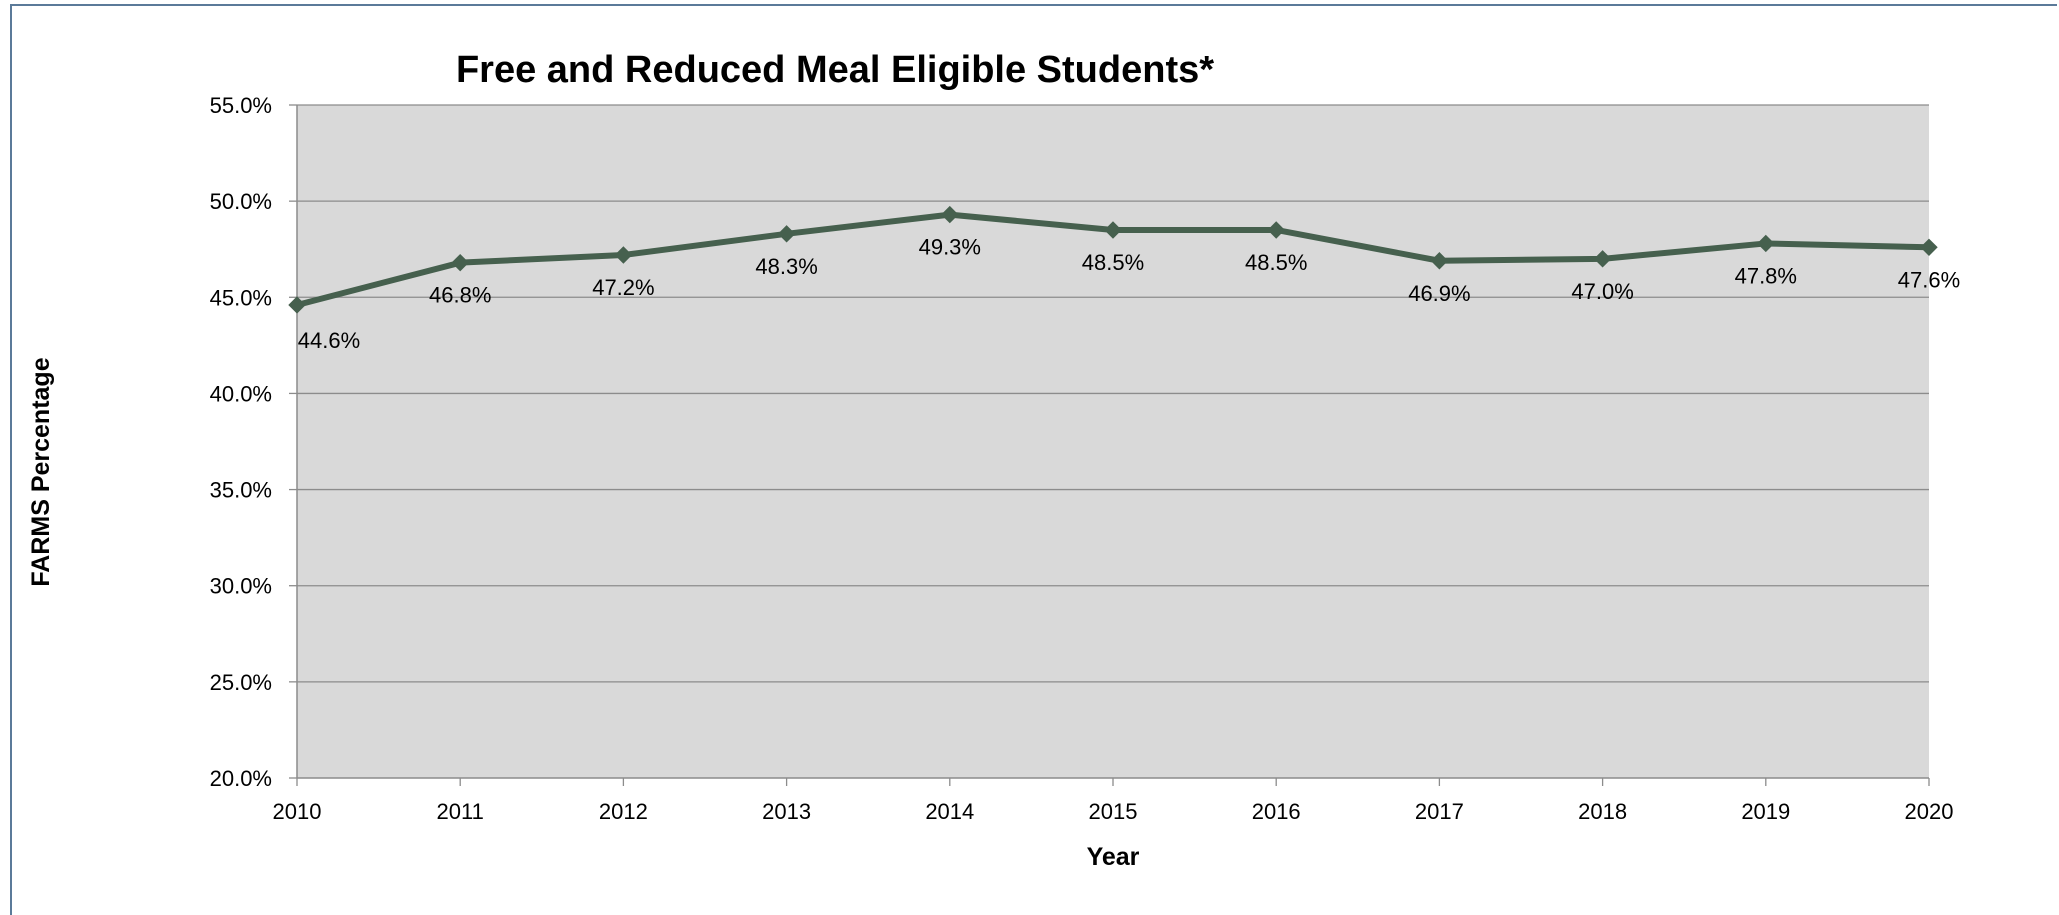 The width and height of the screenshot is (2059, 915). I want to click on data-points, so click(1113, 259).